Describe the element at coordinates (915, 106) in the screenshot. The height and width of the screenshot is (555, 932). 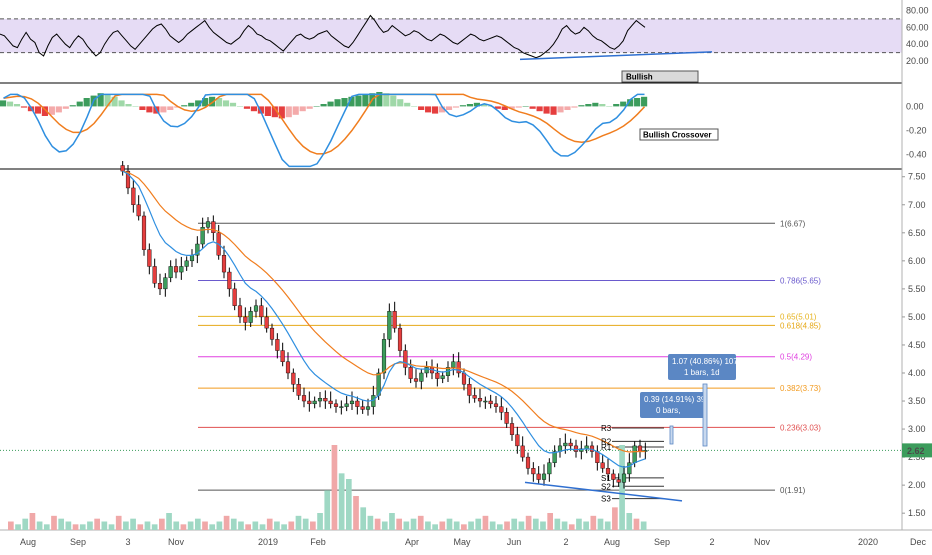
I see `macd-tick-label: 0.00` at that location.